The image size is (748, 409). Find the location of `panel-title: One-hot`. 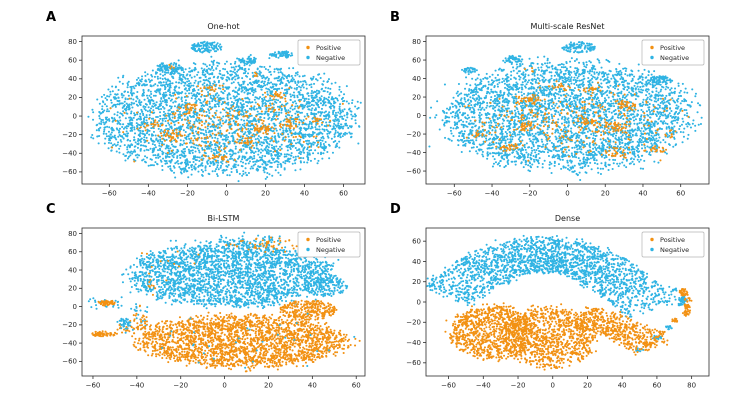

panel-title: One-hot is located at coordinates (223, 26).